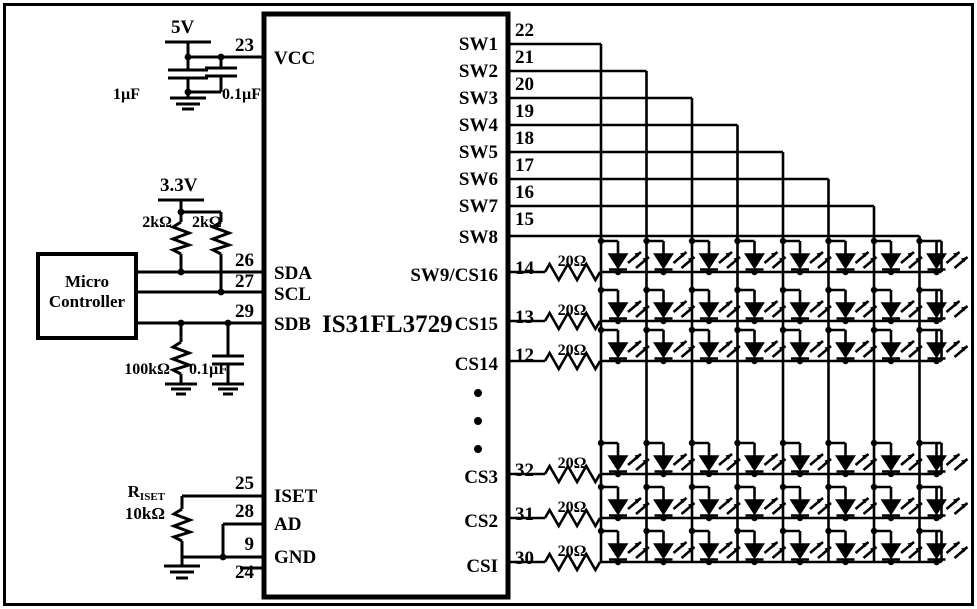 Image resolution: width=977 pixels, height=609 pixels. Describe the element at coordinates (244, 45) in the screenshot. I see `pin-number-23: 23` at that location.